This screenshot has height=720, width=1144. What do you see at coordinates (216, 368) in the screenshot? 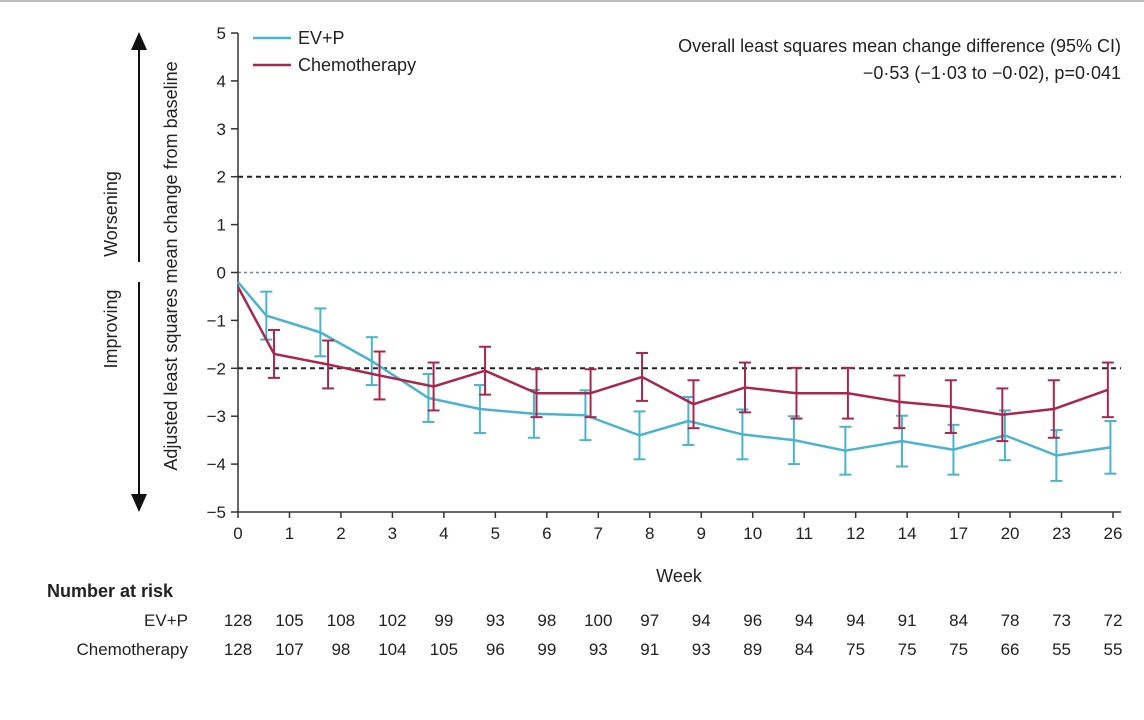
I see `y-tick-label: −2` at bounding box center [216, 368].